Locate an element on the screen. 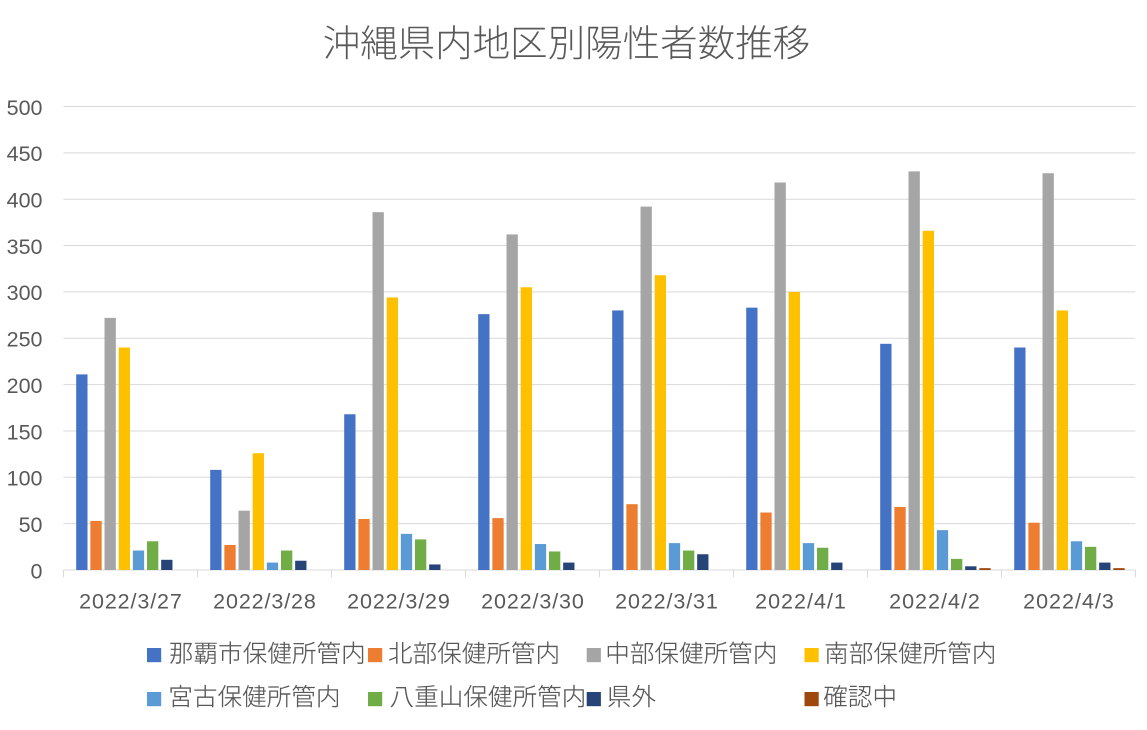 This screenshot has width=1147, height=730. svg-text: 2022/3/29 is located at coordinates (398, 602).